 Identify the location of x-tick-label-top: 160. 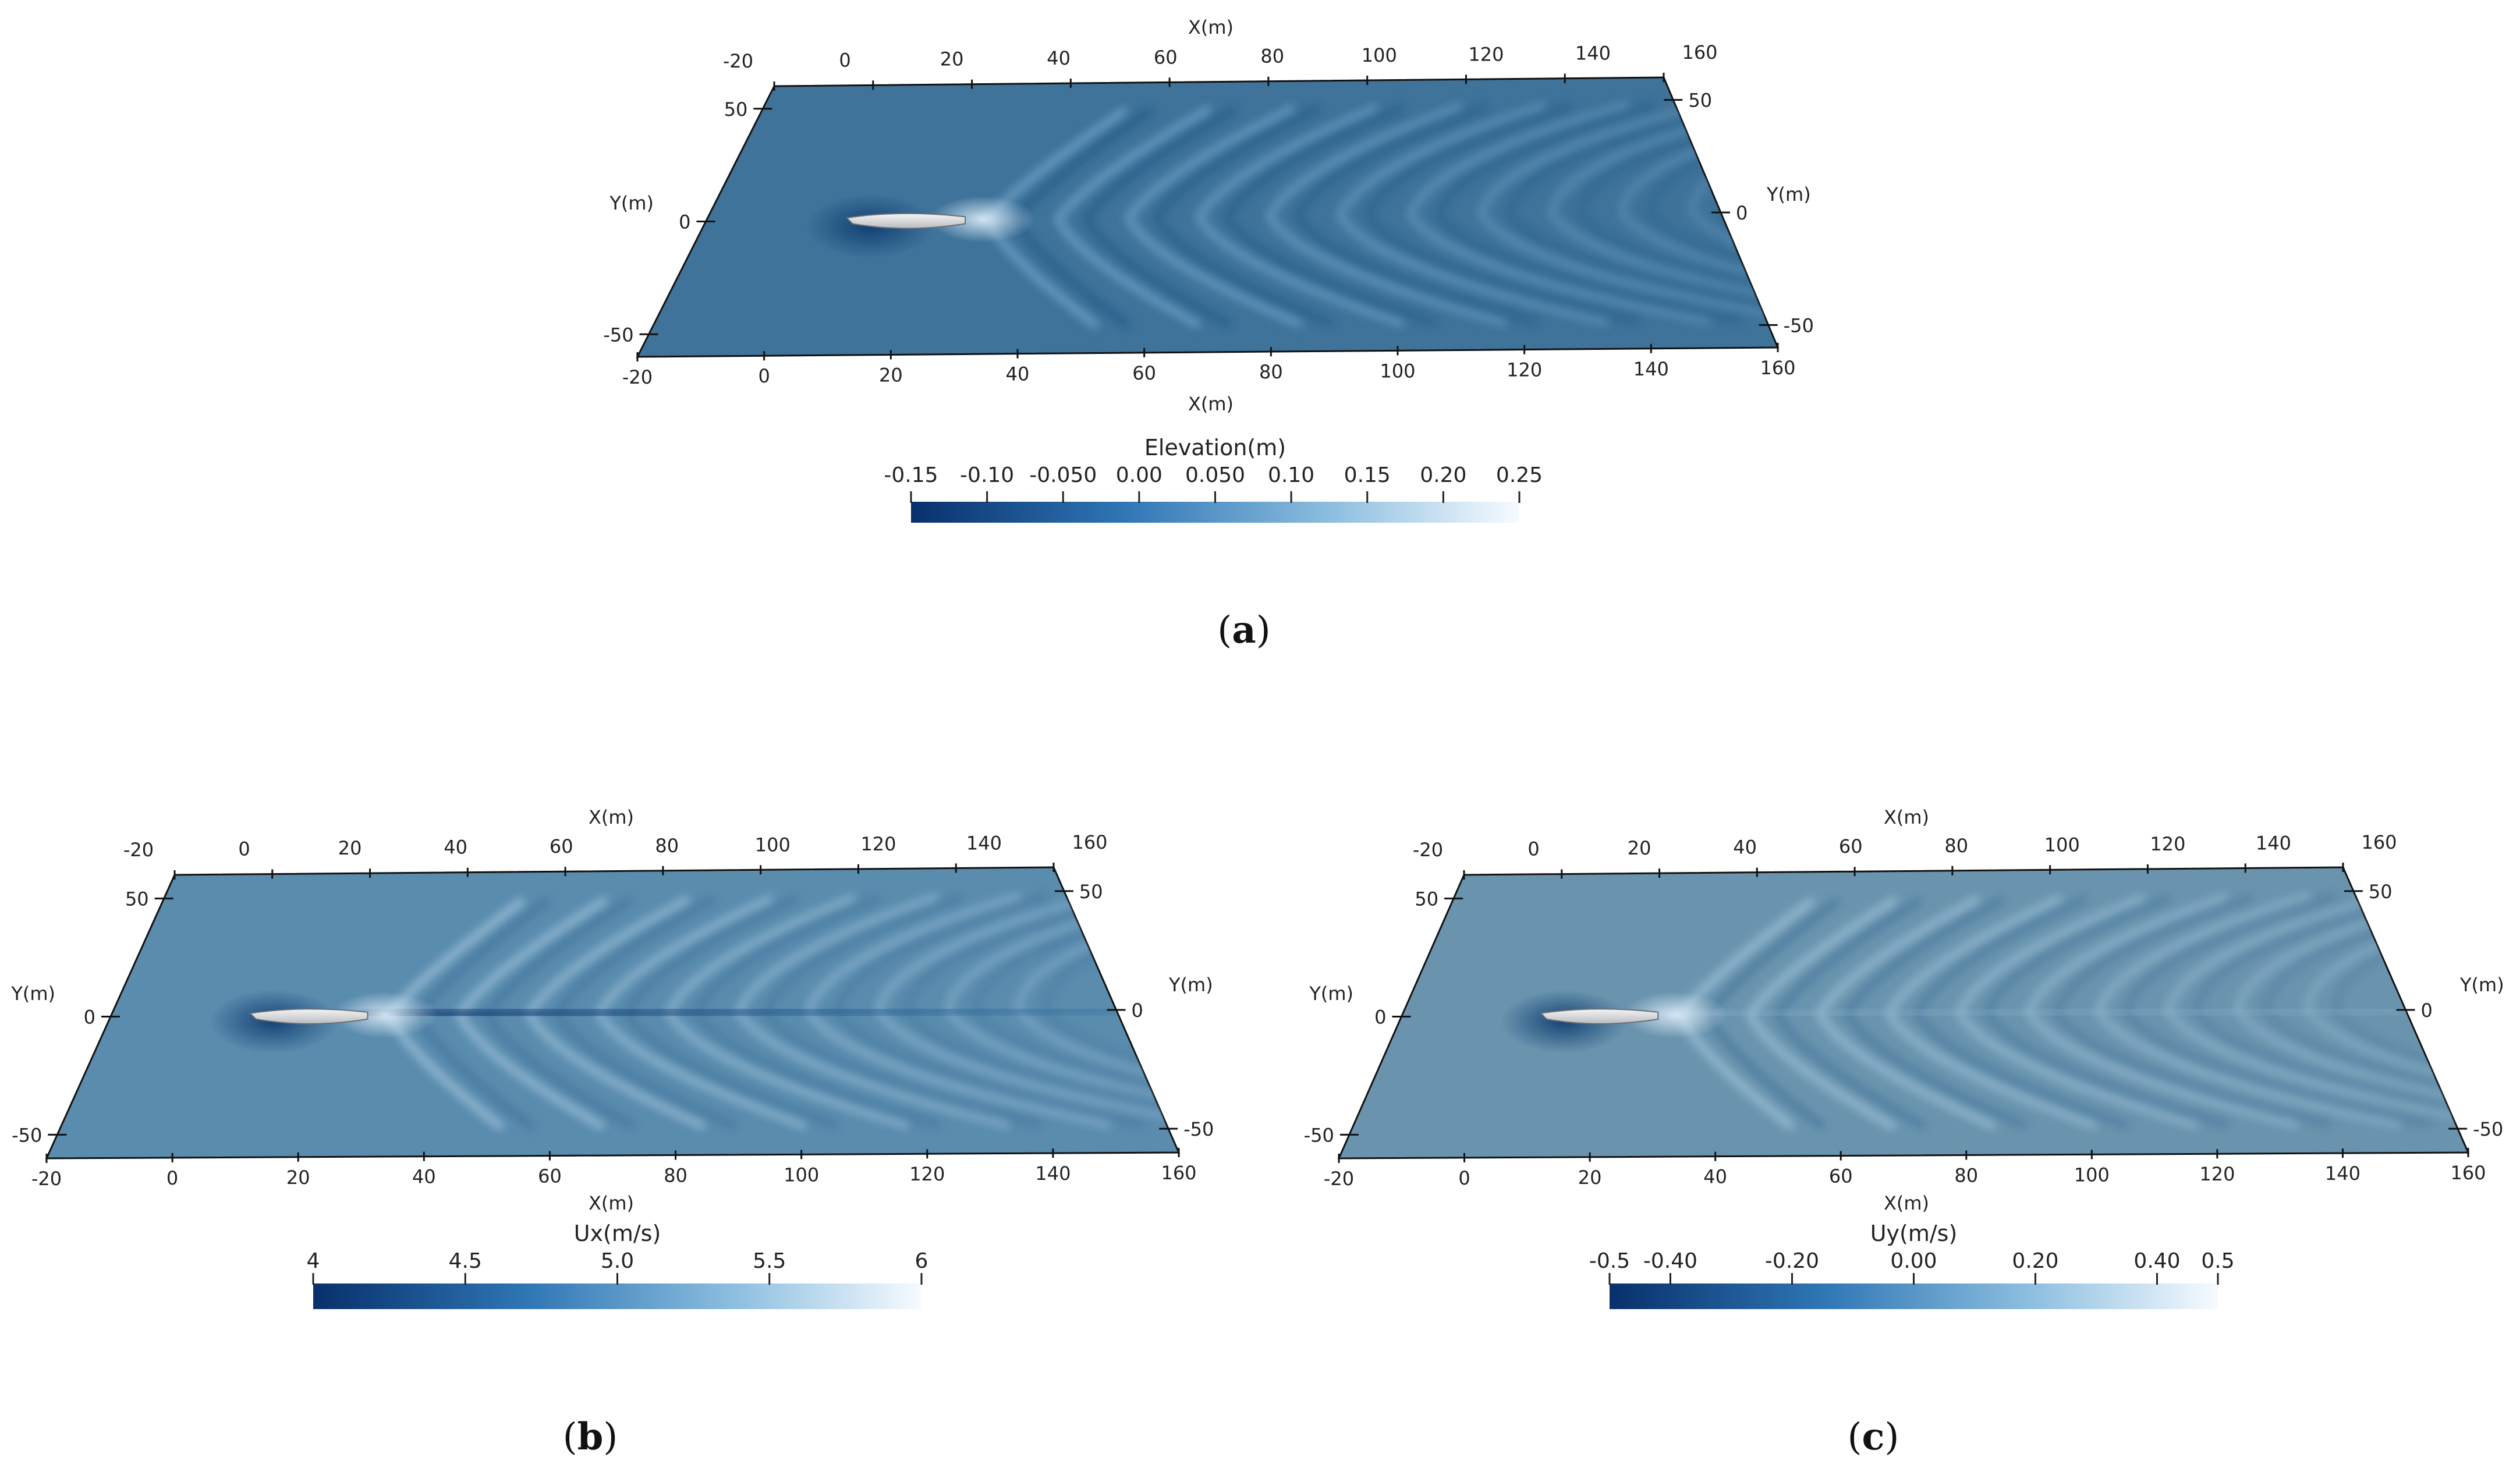
(1089, 842).